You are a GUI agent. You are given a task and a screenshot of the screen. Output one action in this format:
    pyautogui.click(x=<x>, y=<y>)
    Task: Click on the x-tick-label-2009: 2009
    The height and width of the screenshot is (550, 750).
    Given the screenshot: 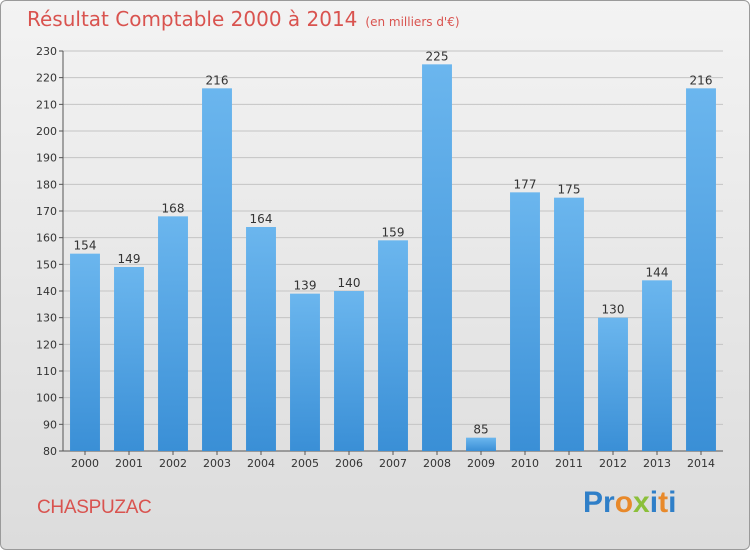 What is the action you would take?
    pyautogui.click(x=481, y=463)
    